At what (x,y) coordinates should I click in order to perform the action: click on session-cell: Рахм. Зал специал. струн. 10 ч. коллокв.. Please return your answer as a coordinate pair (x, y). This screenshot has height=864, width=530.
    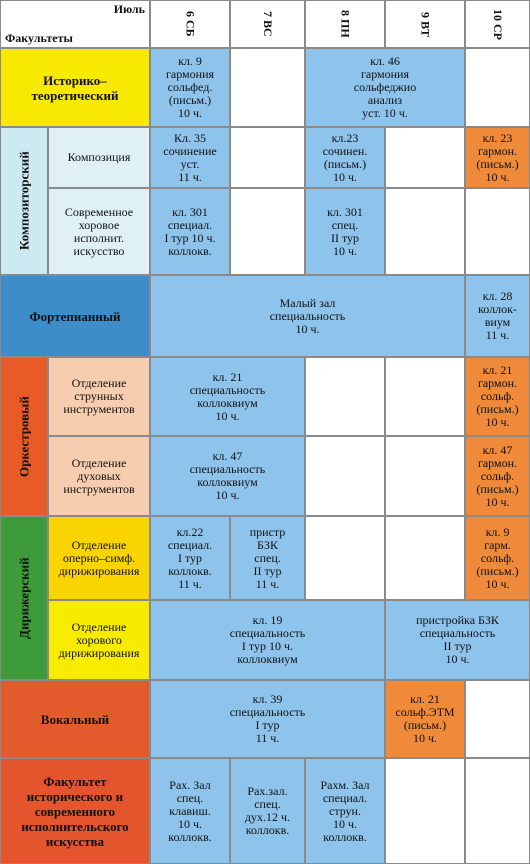
    Looking at the image, I should click on (345, 811).